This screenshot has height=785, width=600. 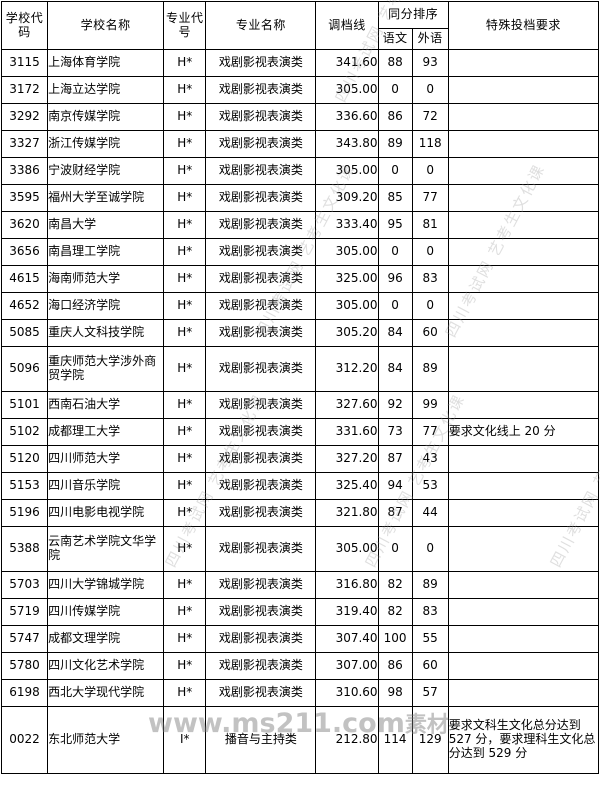 I want to click on cell-foreign: 81, so click(x=430, y=225).